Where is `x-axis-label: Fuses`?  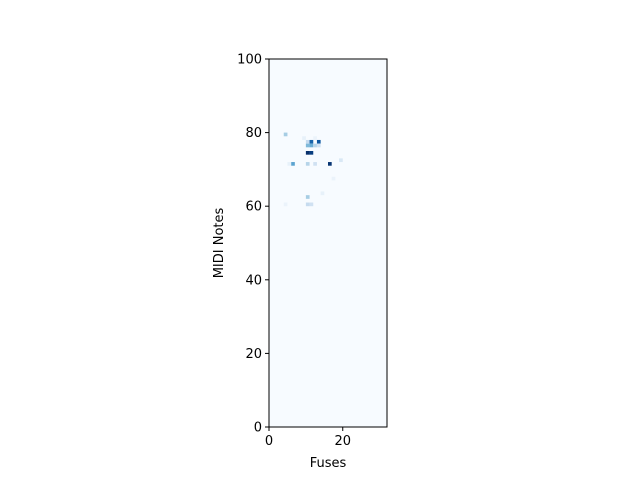 x-axis-label: Fuses is located at coordinates (328, 463).